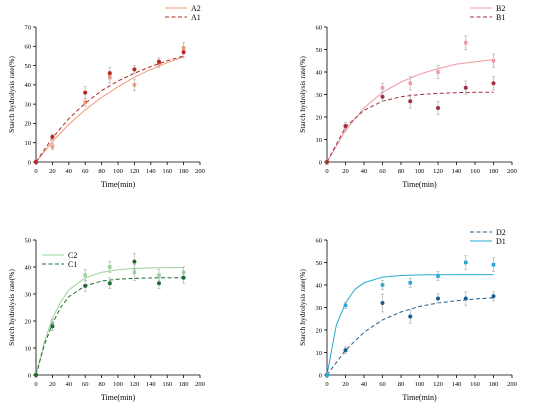  Describe the element at coordinates (28, 27) in the screenshot. I see `y-tick-label: 70` at that location.